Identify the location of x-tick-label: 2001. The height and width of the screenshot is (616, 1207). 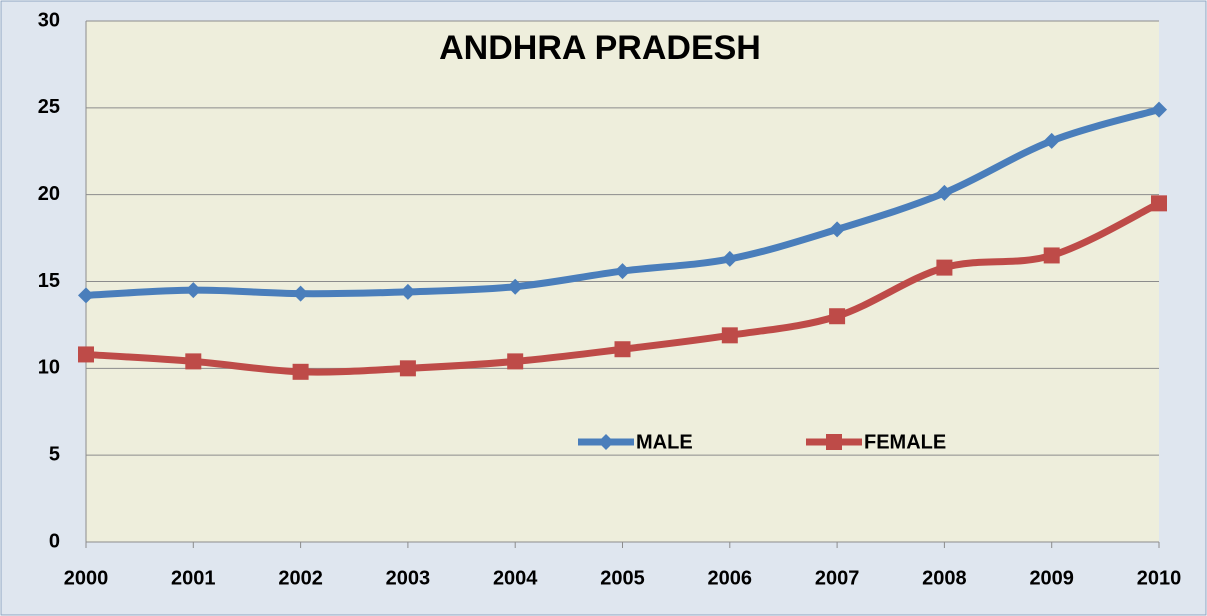
(193, 578).